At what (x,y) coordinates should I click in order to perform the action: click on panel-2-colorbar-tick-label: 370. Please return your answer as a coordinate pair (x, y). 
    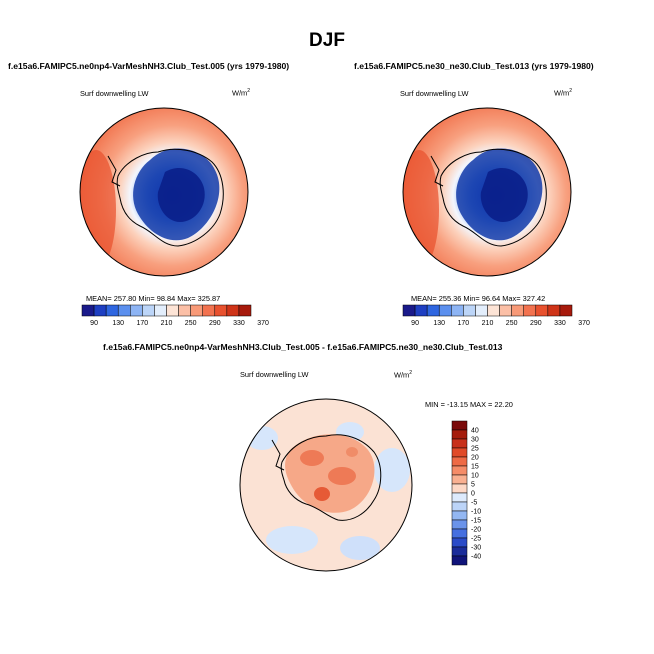
    Looking at the image, I should click on (584, 323).